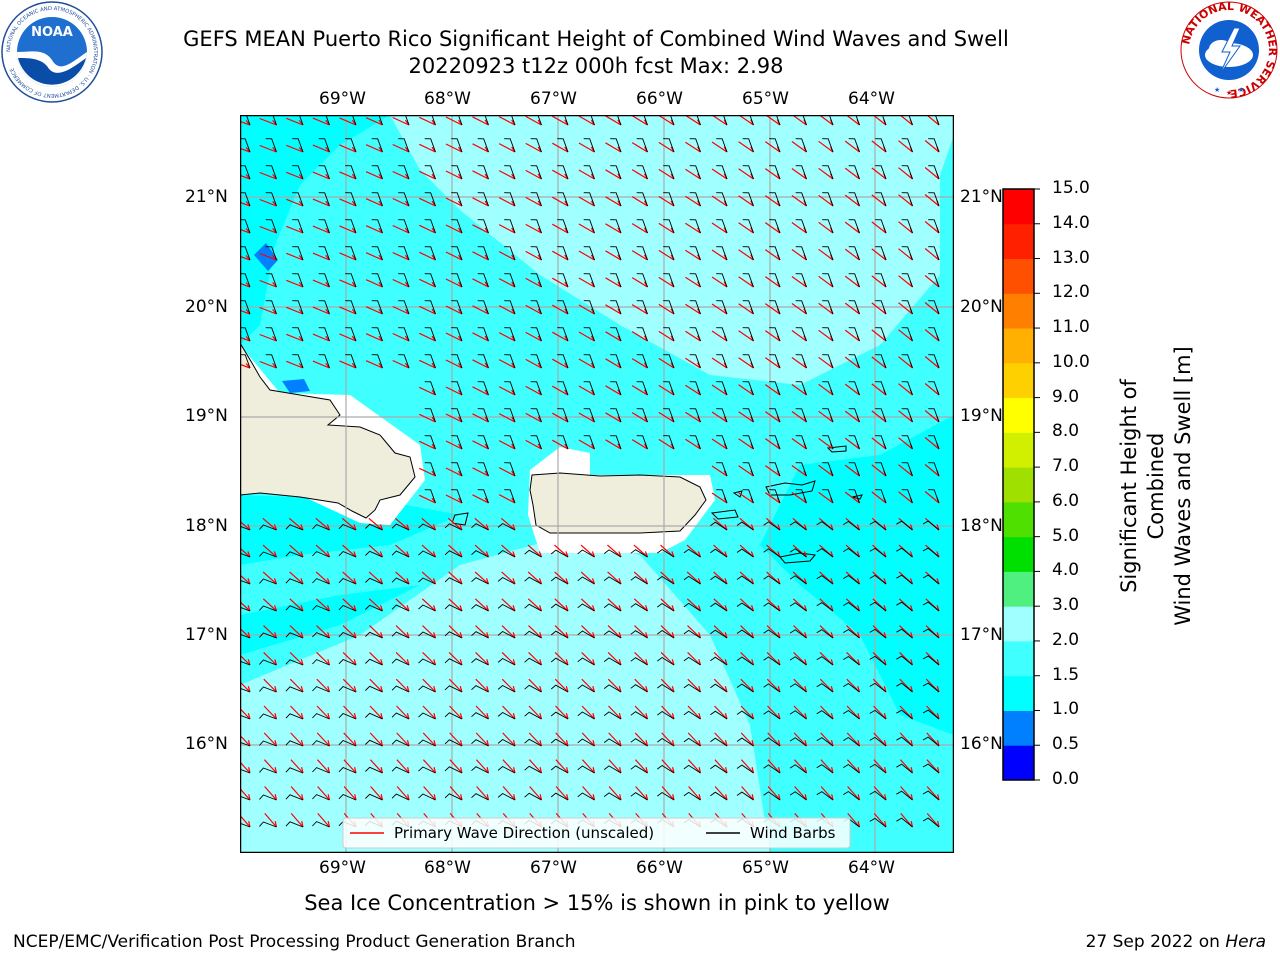 The image size is (1280, 960). Describe the element at coordinates (981, 416) in the screenshot. I see `lat-label-right-19n: 19°N` at that location.